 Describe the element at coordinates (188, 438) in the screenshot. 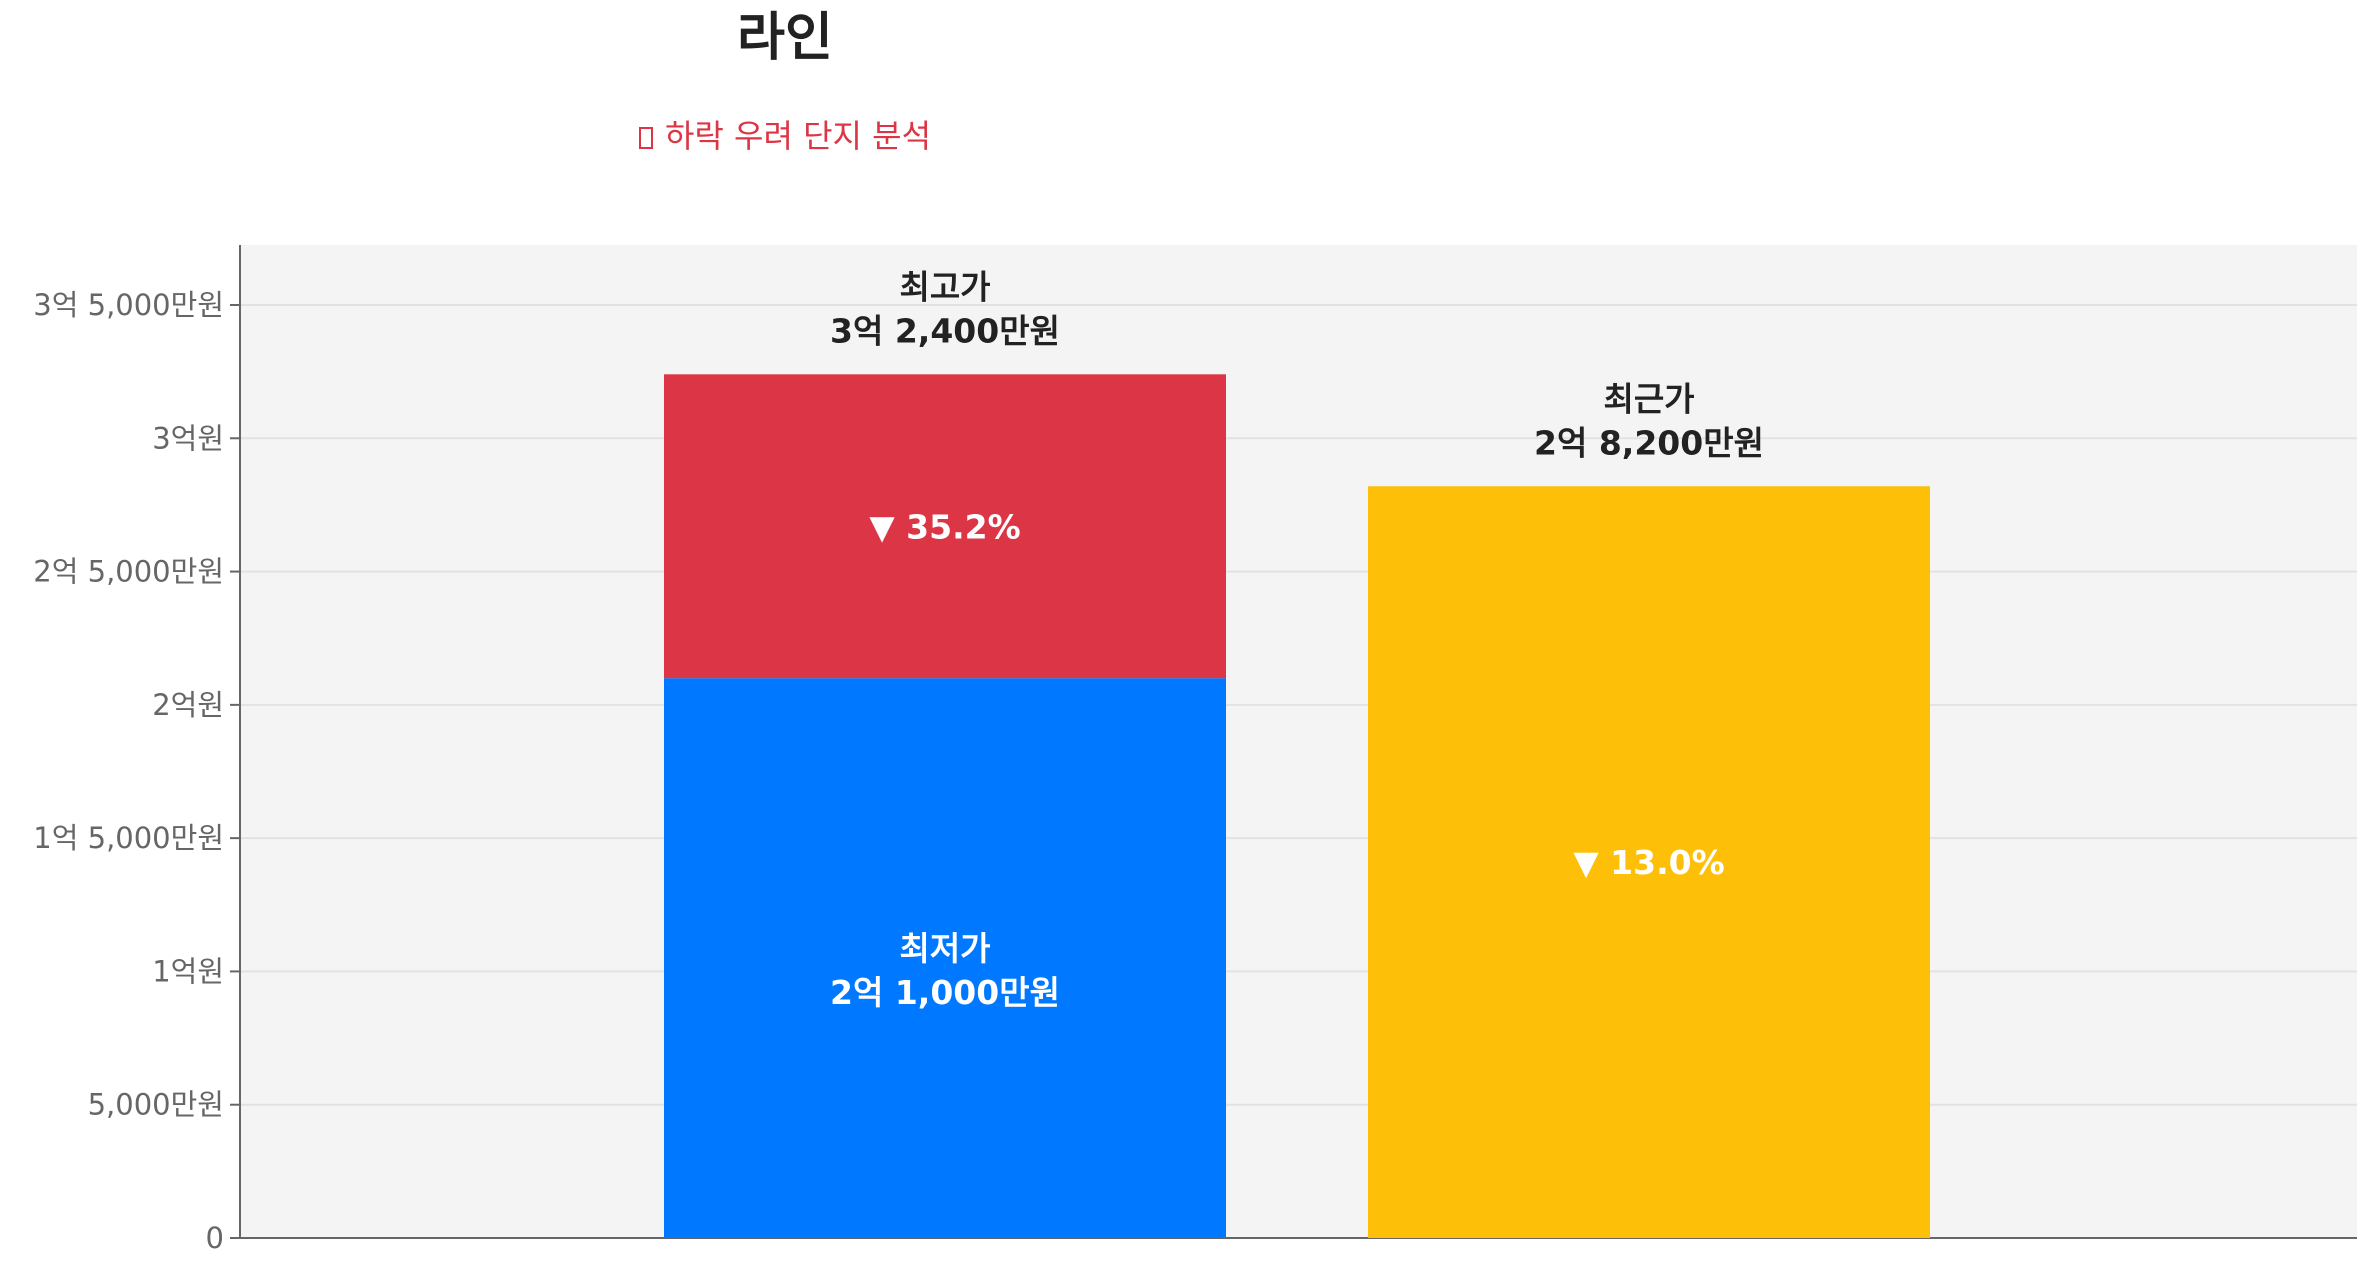

I see `y-tick-label: 3억원` at that location.